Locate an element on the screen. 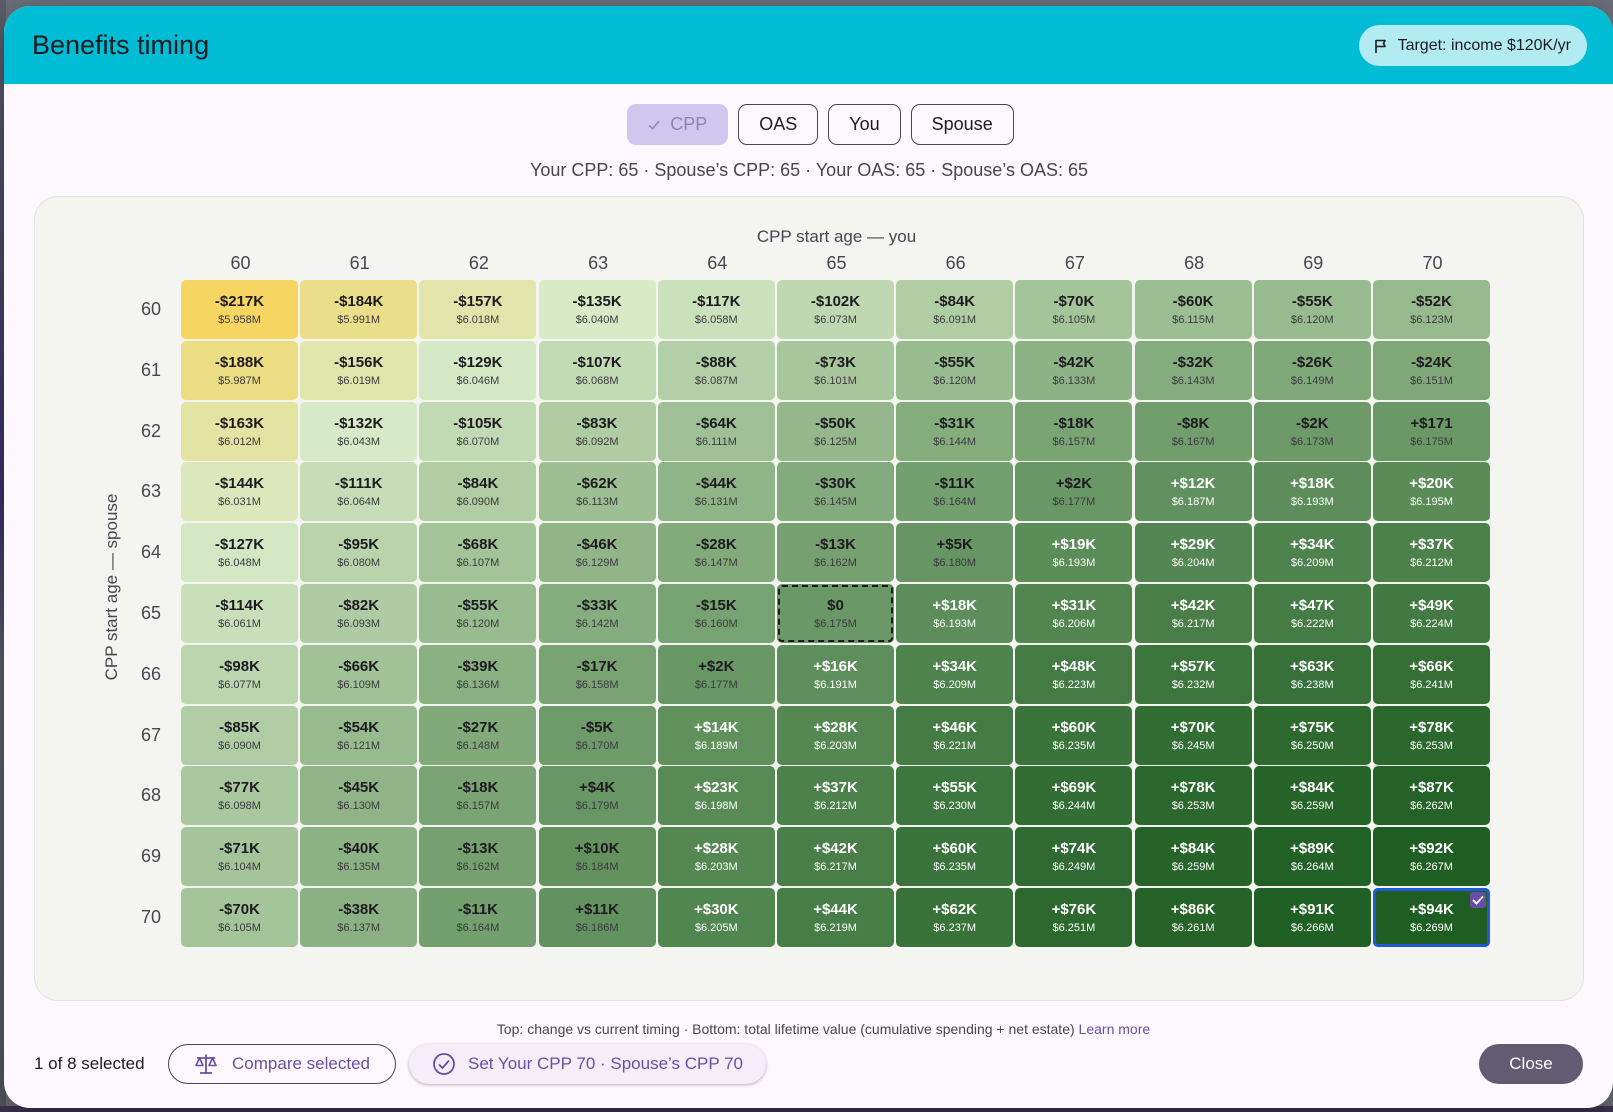 The width and height of the screenshot is (1613, 1112). heatmap-cell: +$70K $6.245M is located at coordinates (1193, 735).